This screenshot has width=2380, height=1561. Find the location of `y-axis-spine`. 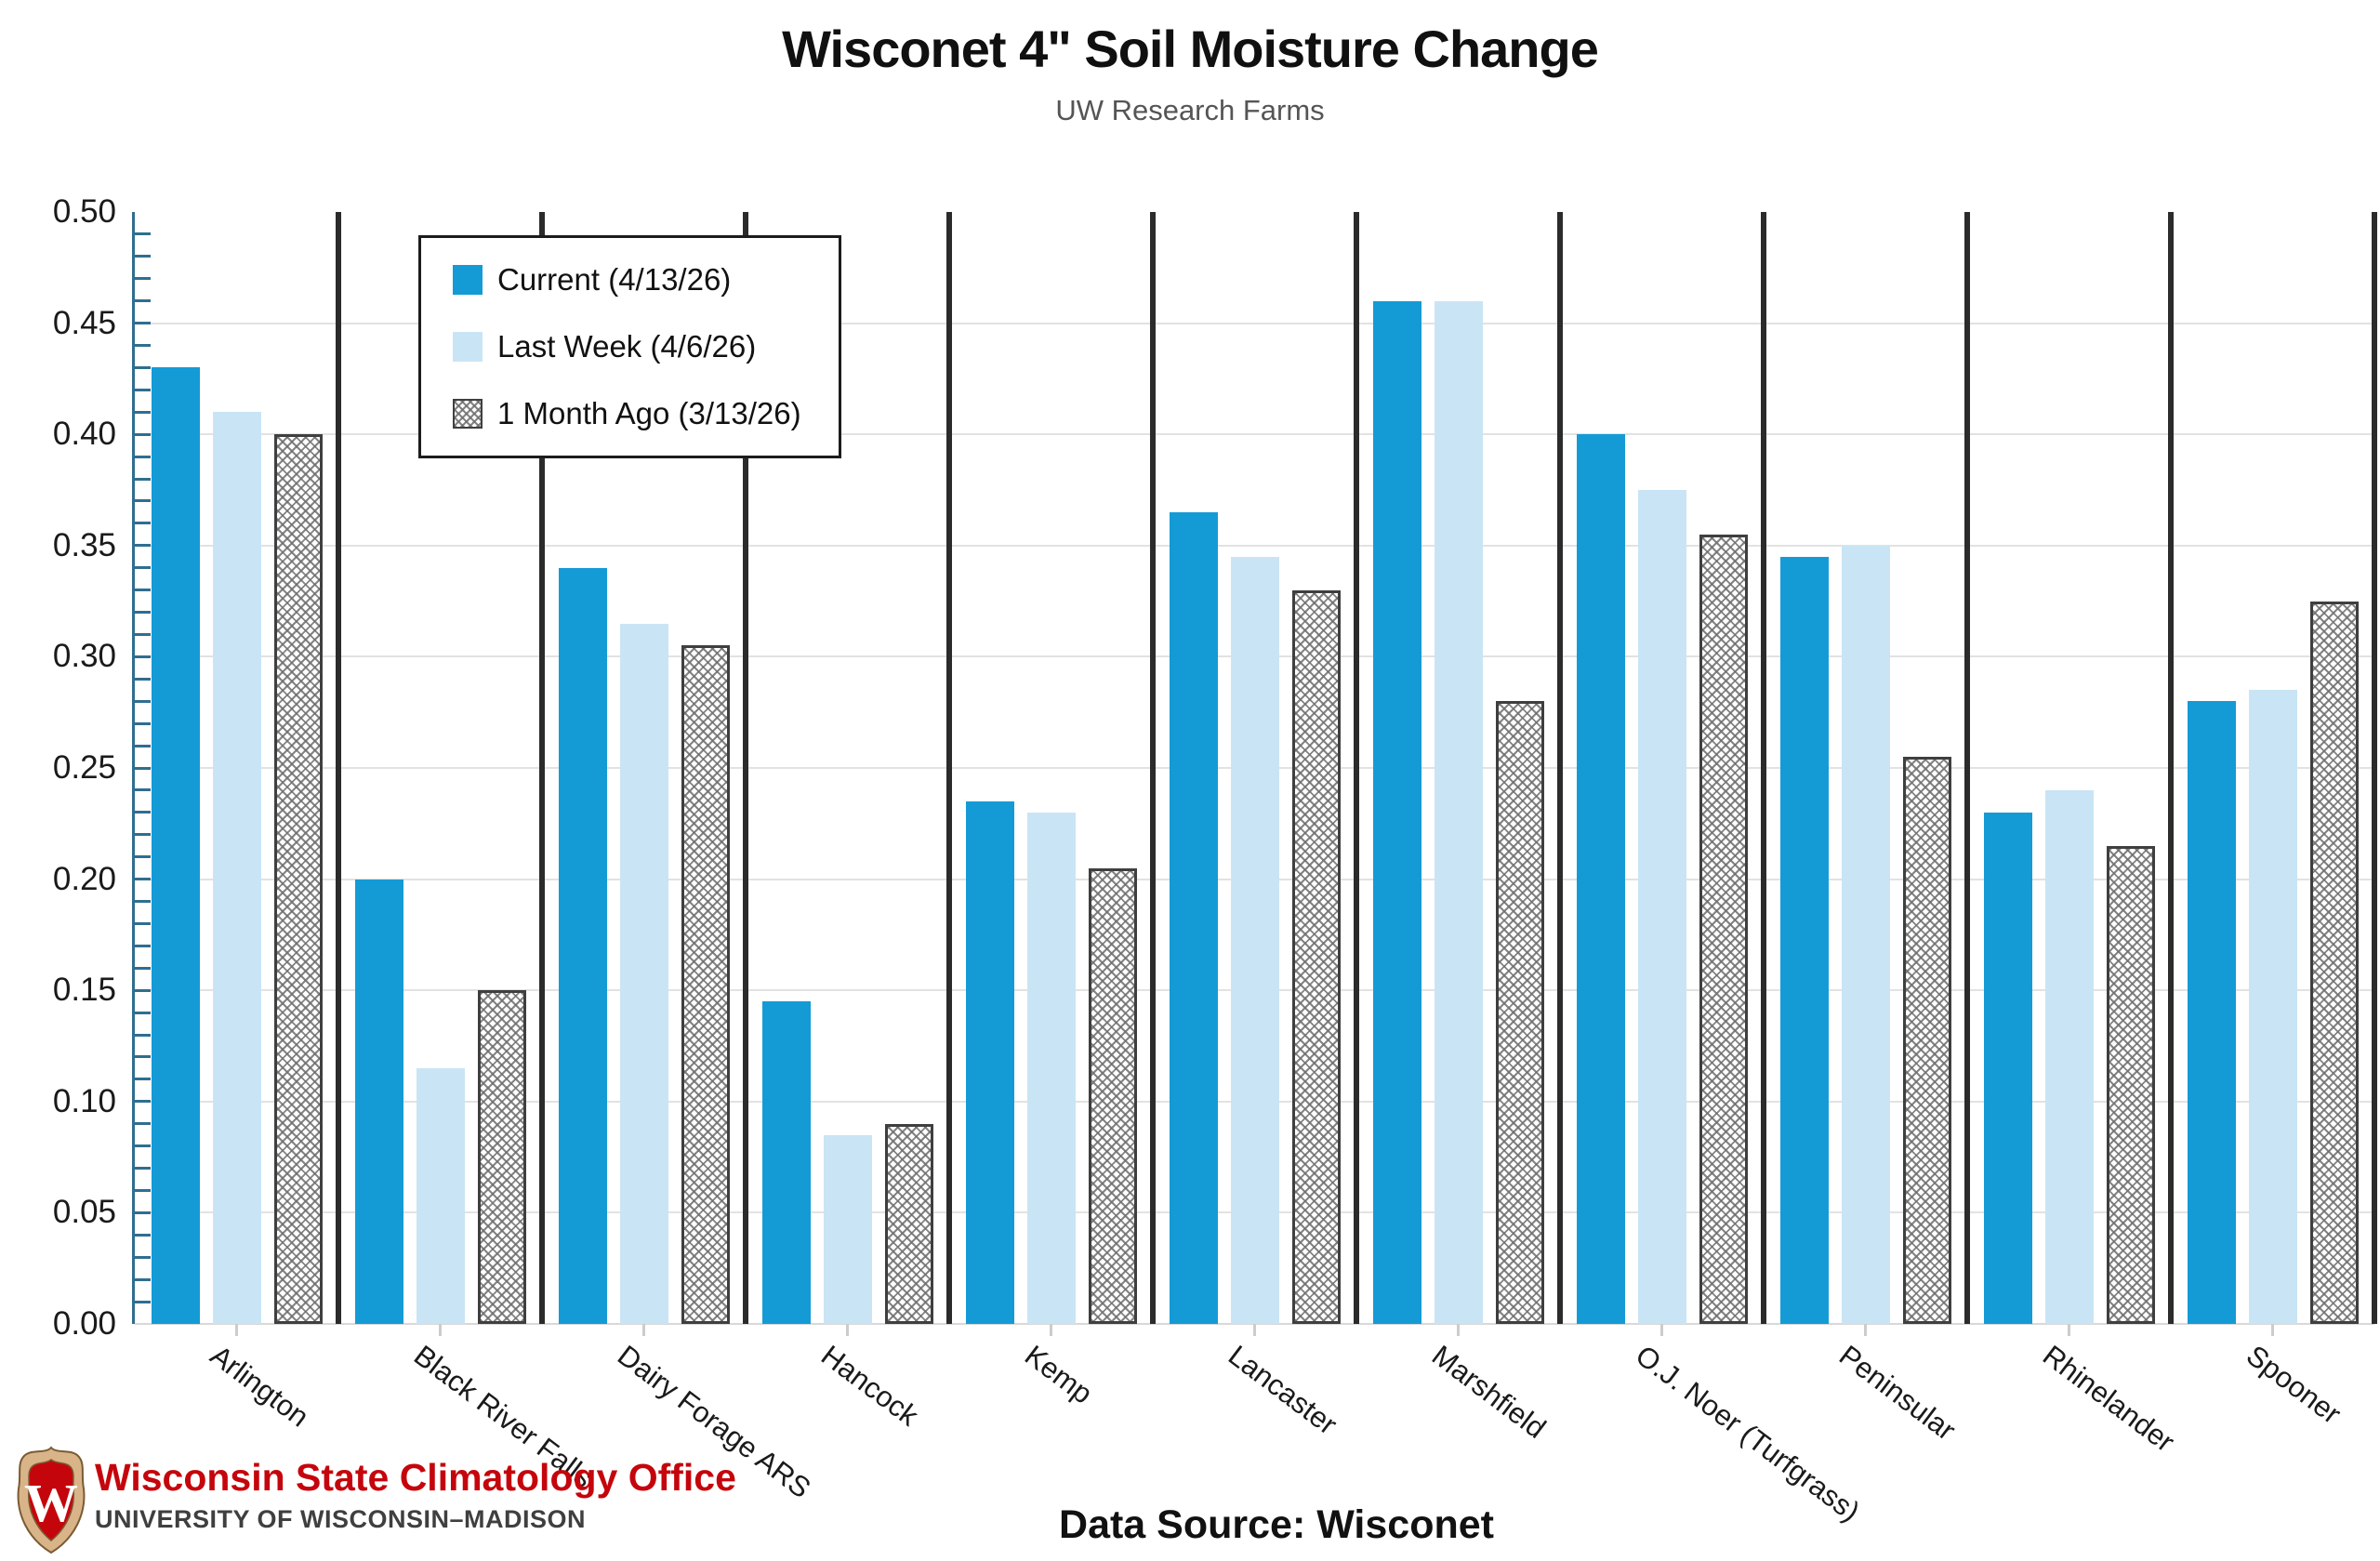

y-axis-spine is located at coordinates (133, 768).